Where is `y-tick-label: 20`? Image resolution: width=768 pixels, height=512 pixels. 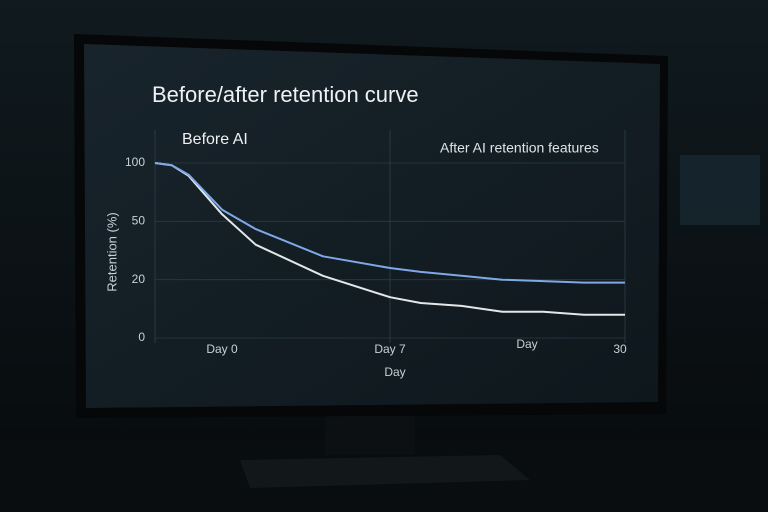
y-tick-label: 20 is located at coordinates (139, 279).